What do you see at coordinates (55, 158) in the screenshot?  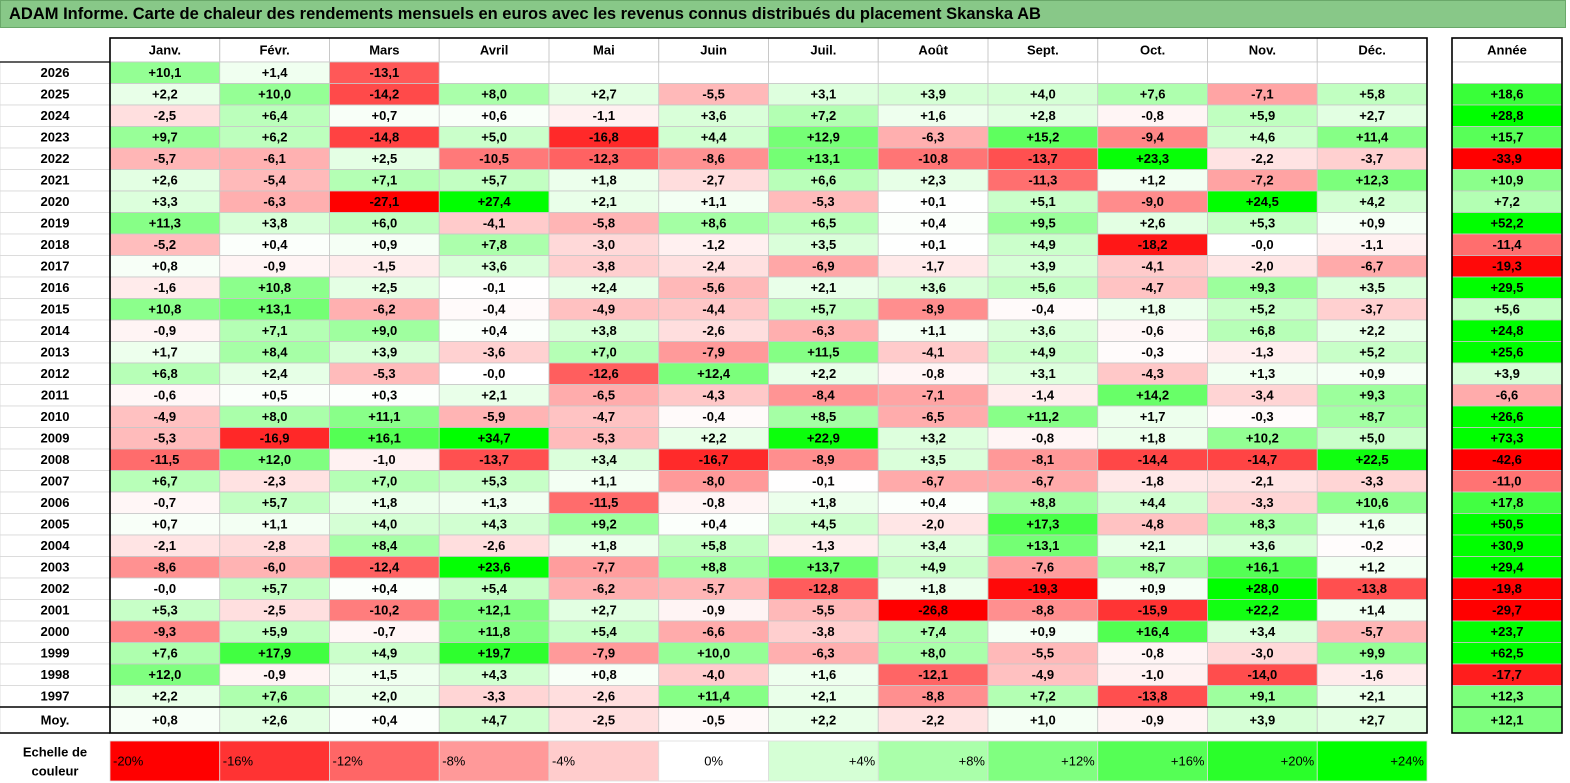 I see `row-year-label: 2022` at bounding box center [55, 158].